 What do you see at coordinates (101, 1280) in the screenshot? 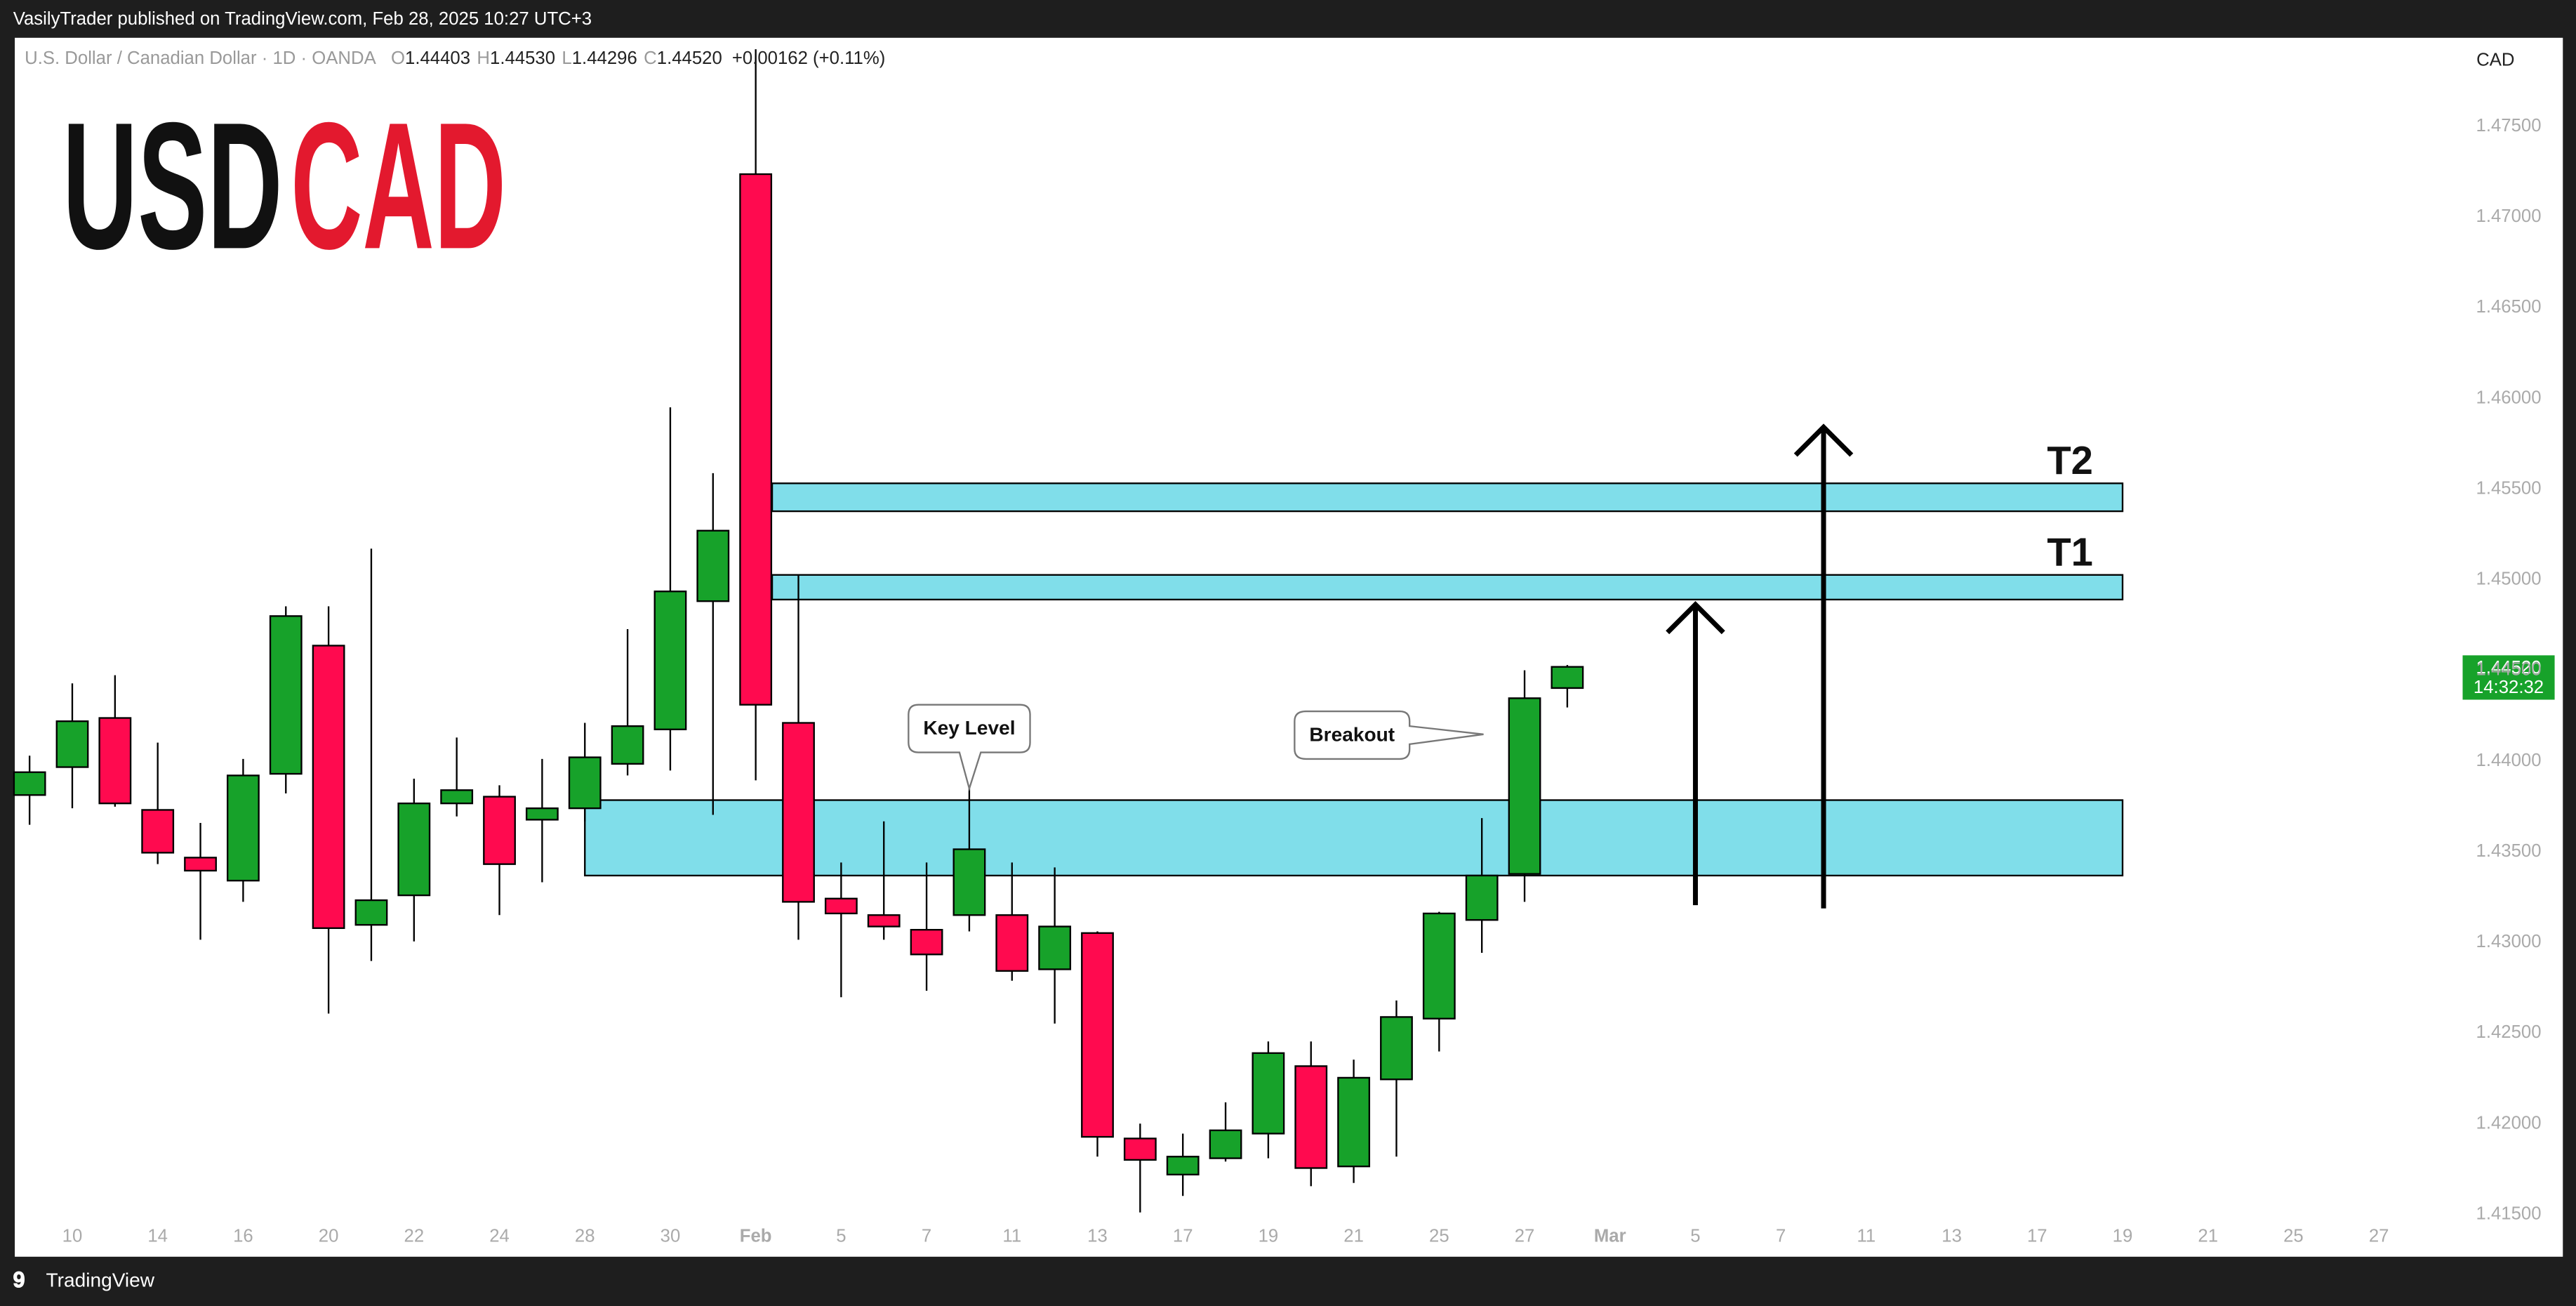
I see `footer-brand: TradingView` at bounding box center [101, 1280].